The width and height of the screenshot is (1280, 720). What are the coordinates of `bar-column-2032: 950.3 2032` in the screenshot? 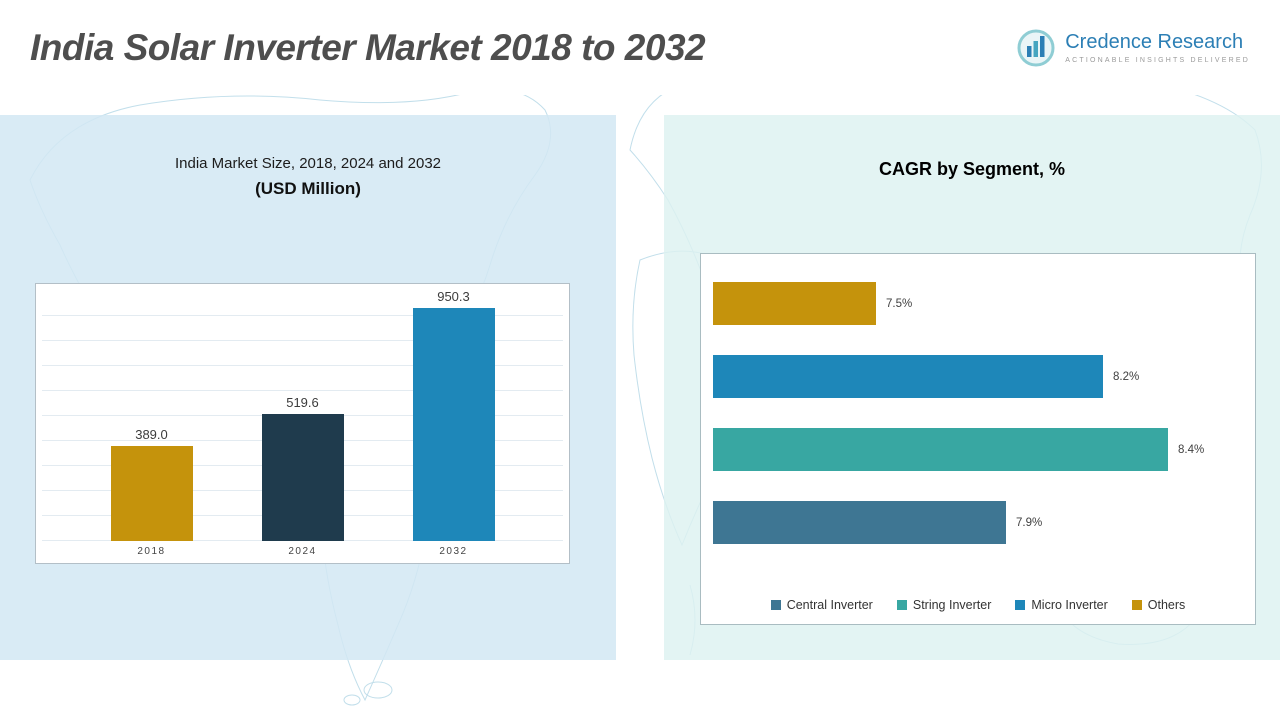 It's located at (453, 426).